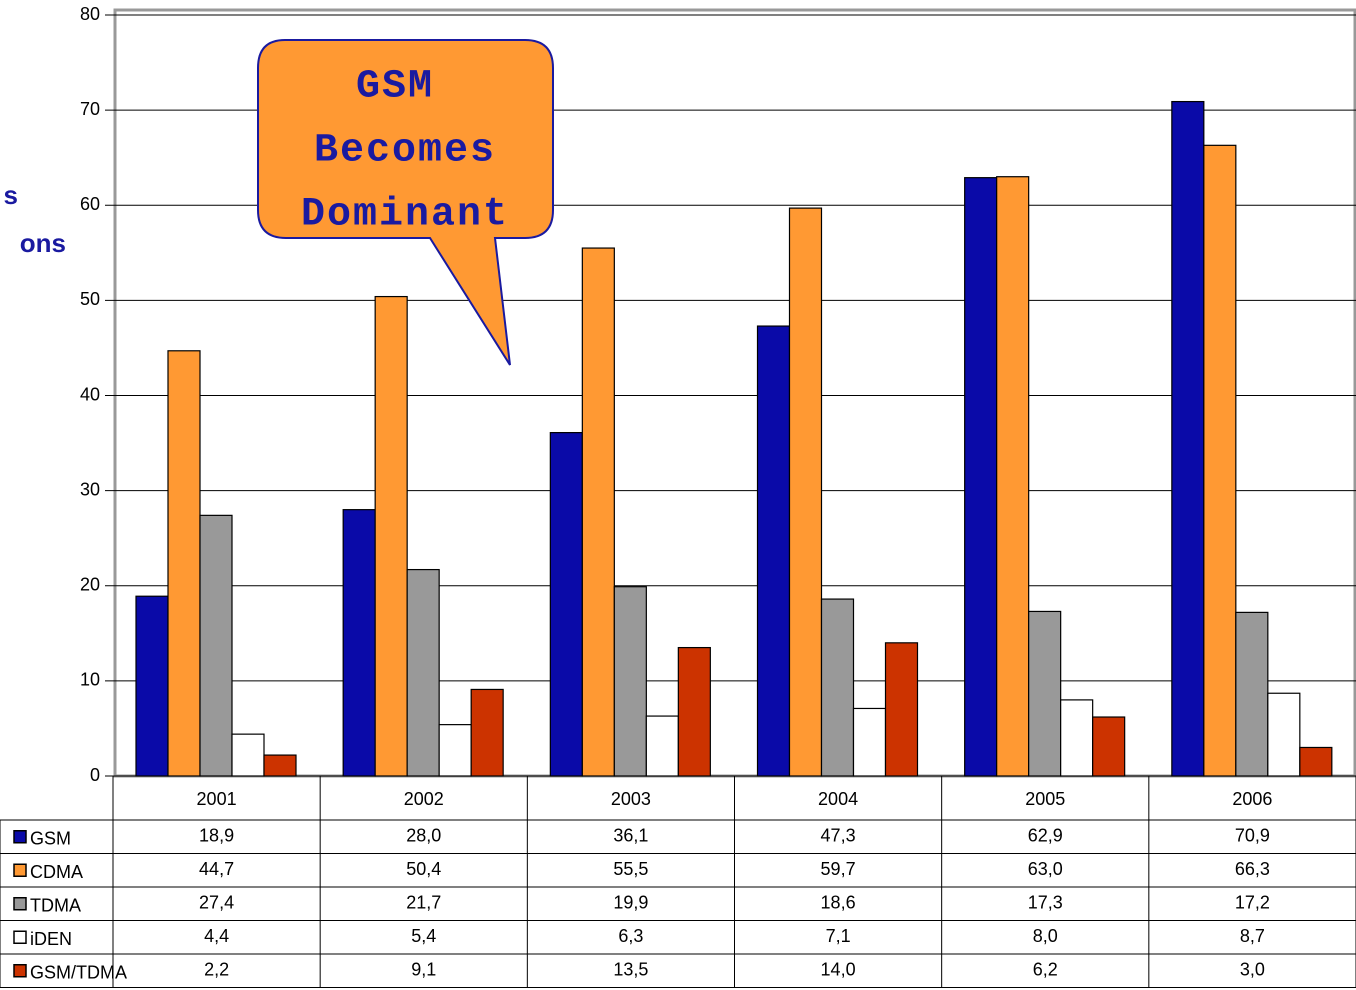 This screenshot has width=1356, height=990. I want to click on value-label: 50,4, so click(423, 869).